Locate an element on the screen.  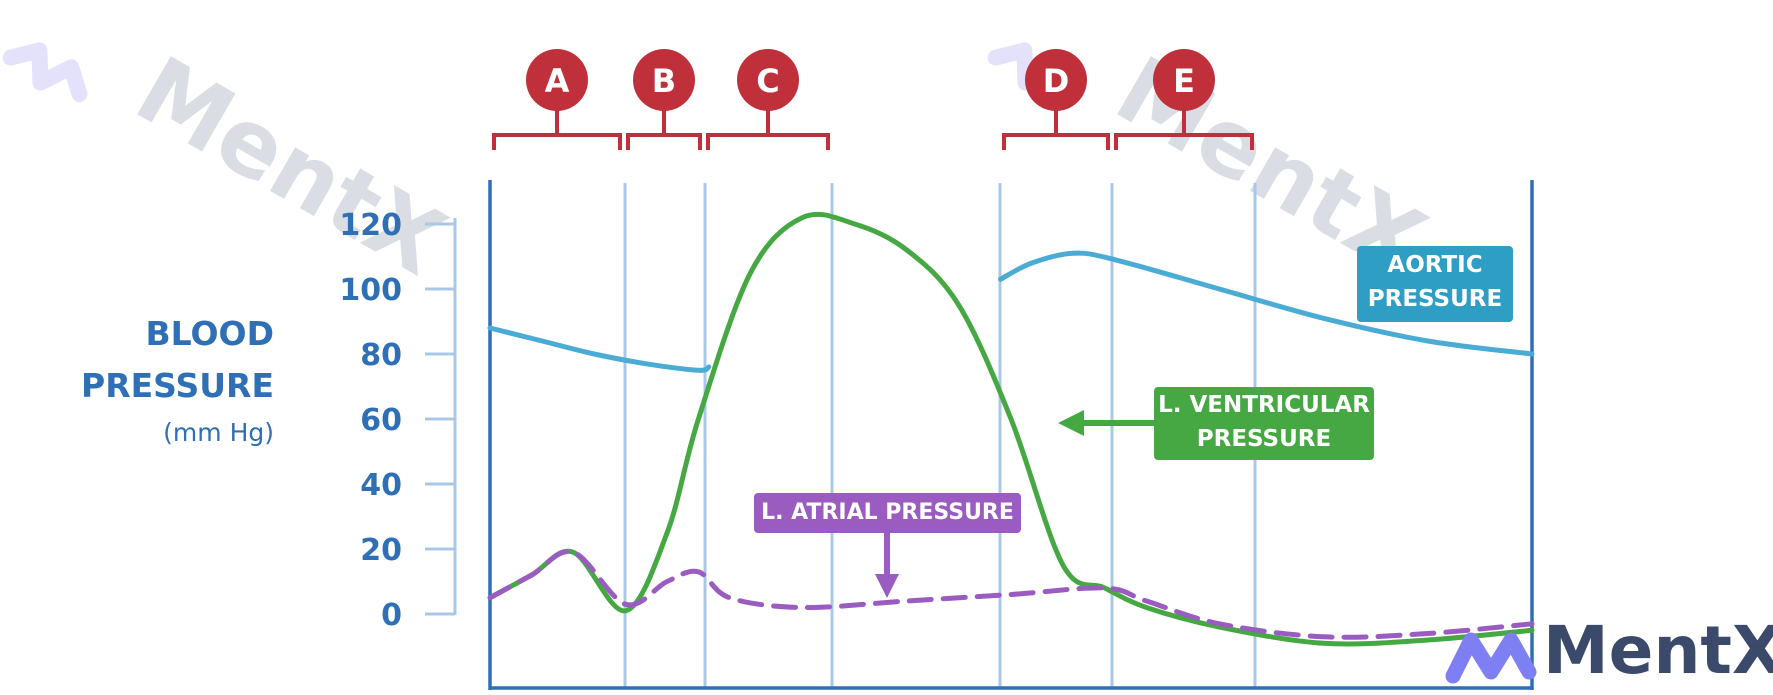
ventricular-arrow-icon is located at coordinates (1106, 423).